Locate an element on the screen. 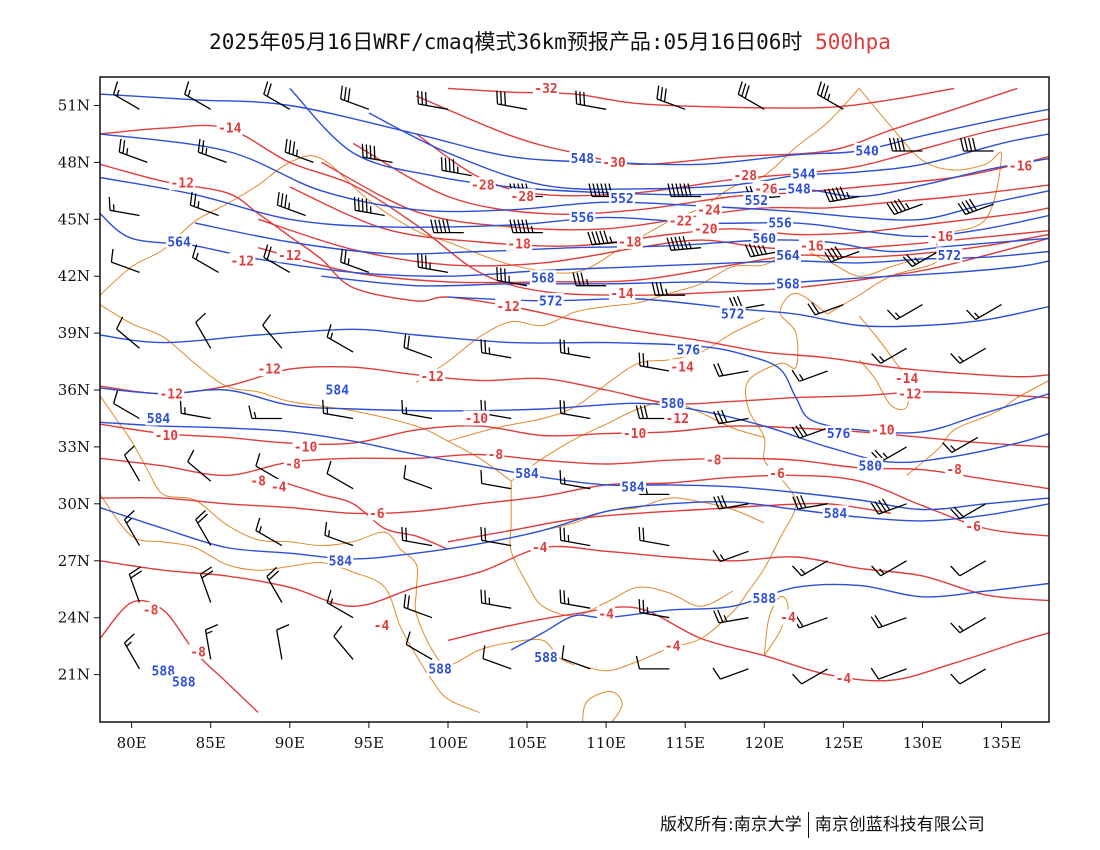 The image size is (1100, 850). lat-tick-label: 30N is located at coordinates (74, 504).